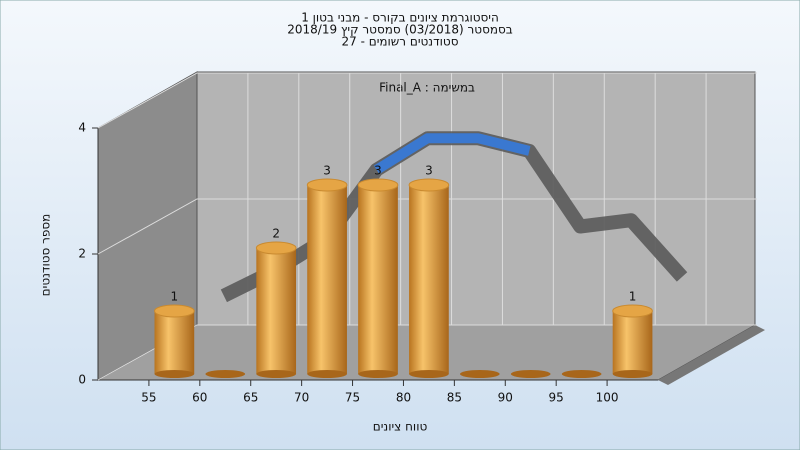  I want to click on data-label: 2, so click(276, 234).